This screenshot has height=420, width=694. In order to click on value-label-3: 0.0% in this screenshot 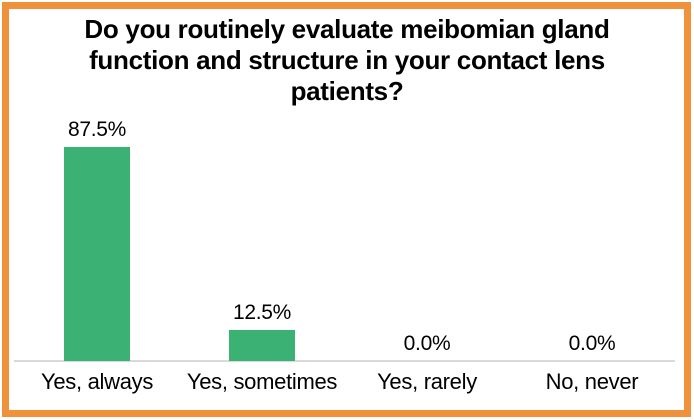, I will do `click(427, 343)`.